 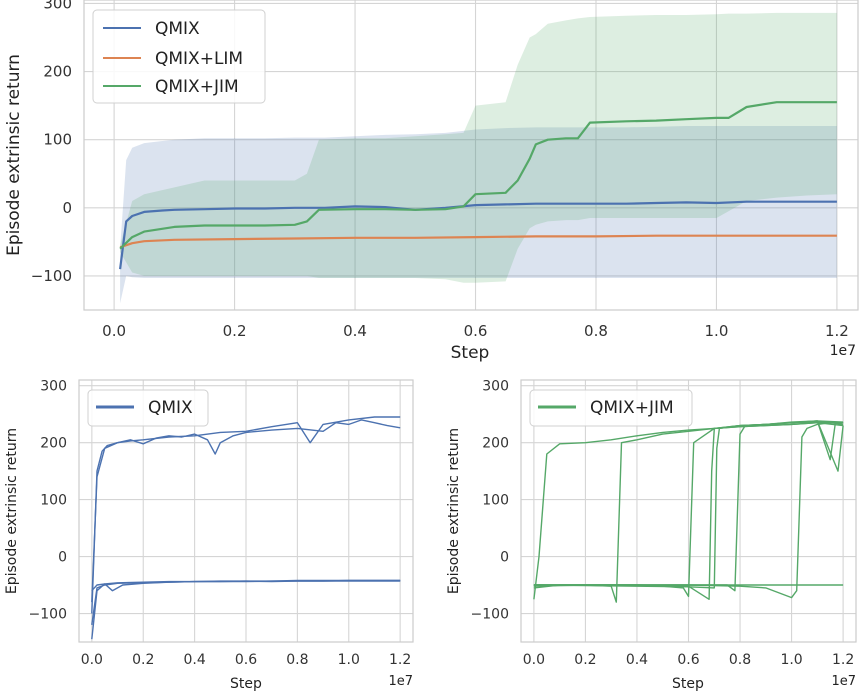 I want to click on legend-label-qmix-lim: QMIX+LIM, so click(x=199, y=59).